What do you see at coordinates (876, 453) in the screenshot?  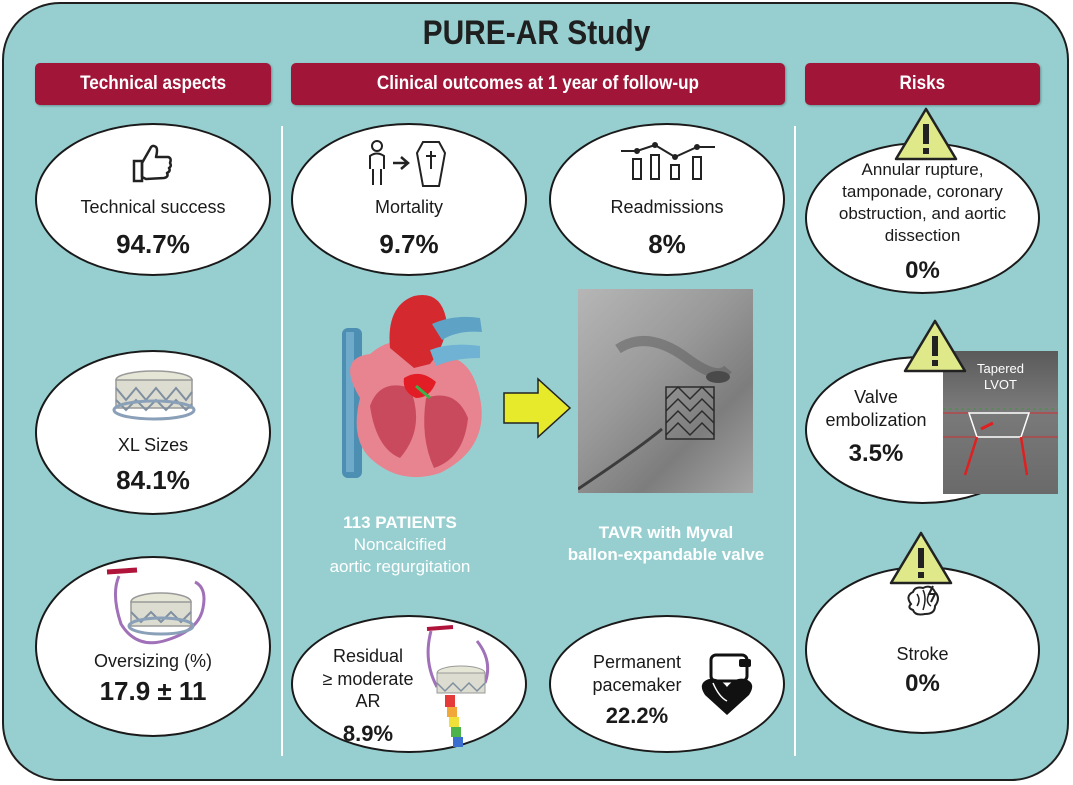 I see `embolization-value: 3.5%` at bounding box center [876, 453].